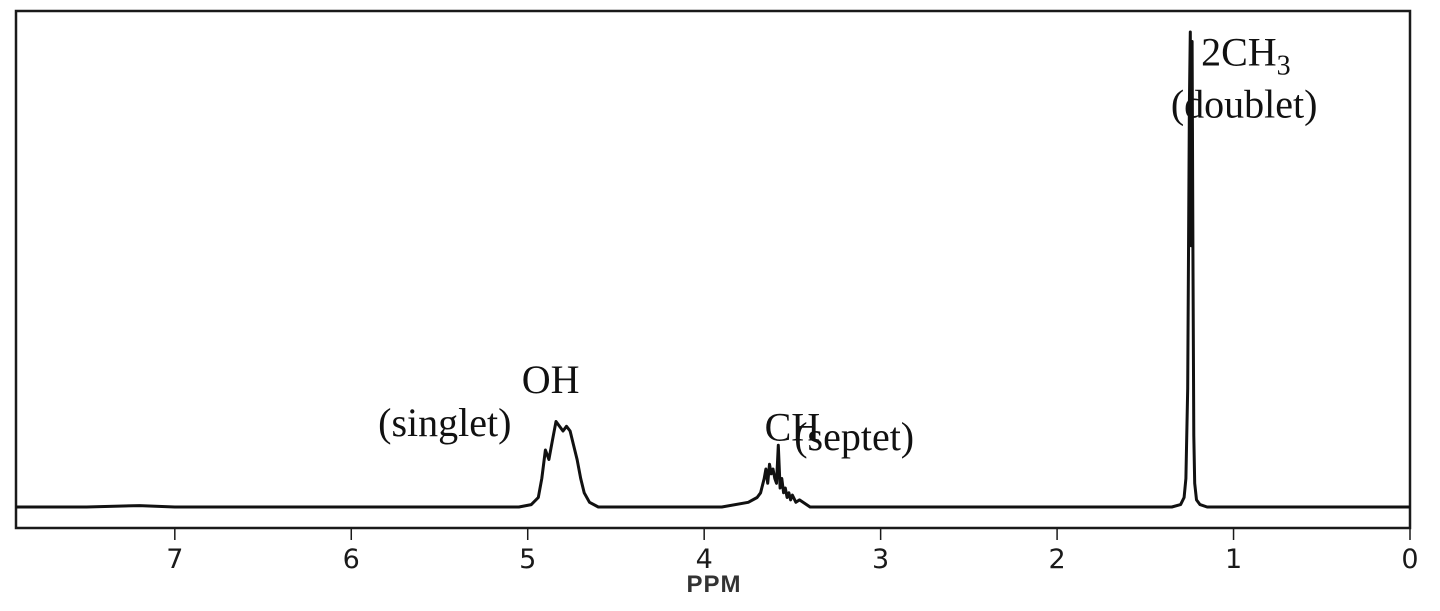 This screenshot has height=611, width=1440. I want to click on x-tick-label: 3, so click(880, 559).